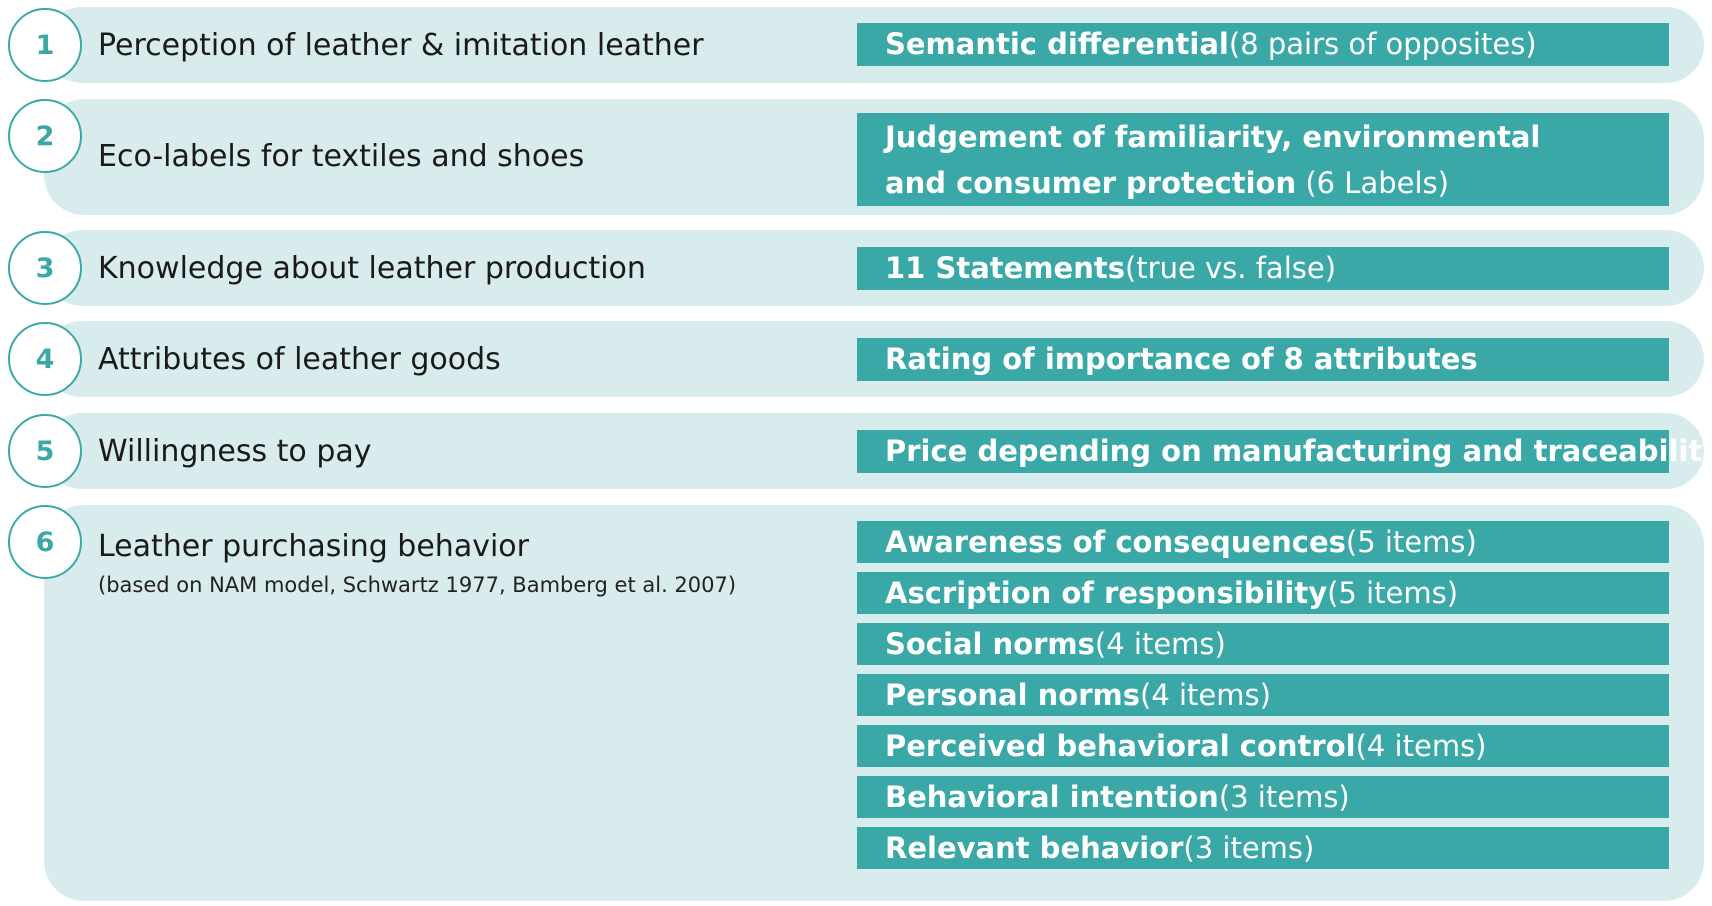  What do you see at coordinates (1034, 847) in the screenshot?
I see `method-bold: Relevant behavior` at bounding box center [1034, 847].